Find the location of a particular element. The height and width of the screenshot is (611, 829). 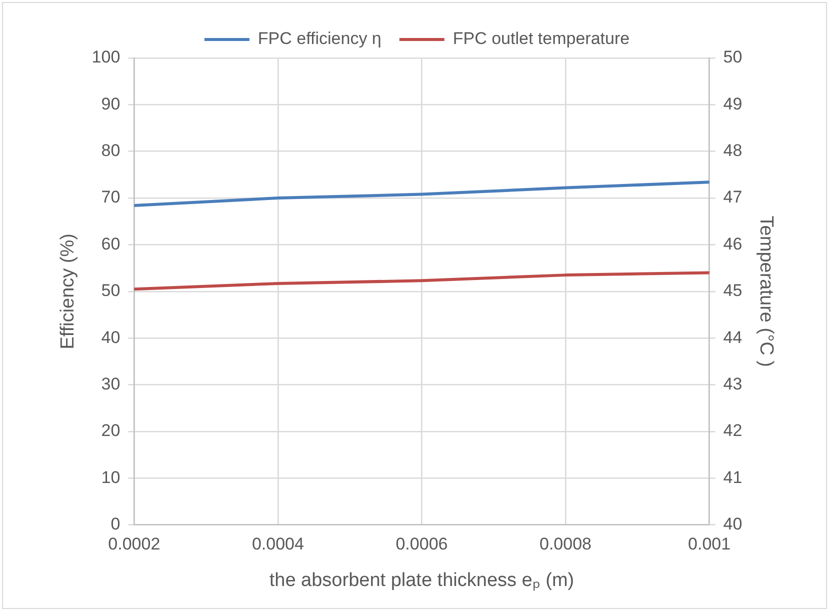

y2-tick-label: 44 is located at coordinates (732, 337).